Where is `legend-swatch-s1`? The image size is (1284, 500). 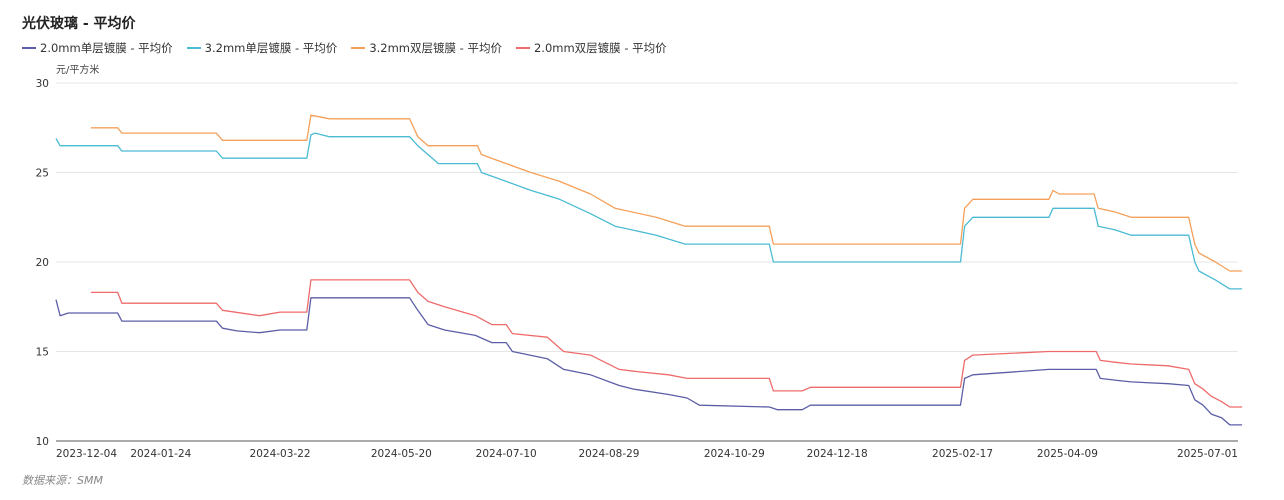 legend-swatch-s1 is located at coordinates (29, 48).